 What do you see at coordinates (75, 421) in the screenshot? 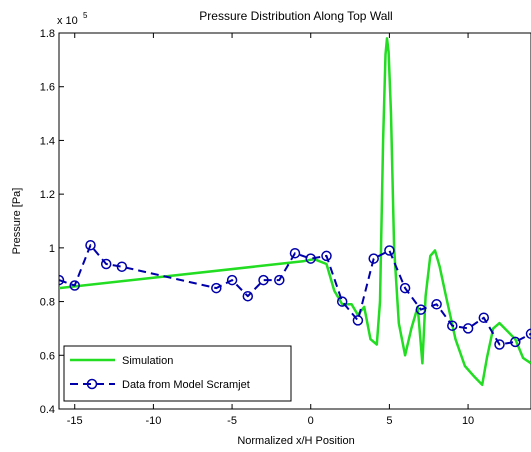
I see `x-tick-label: -15` at bounding box center [75, 421].